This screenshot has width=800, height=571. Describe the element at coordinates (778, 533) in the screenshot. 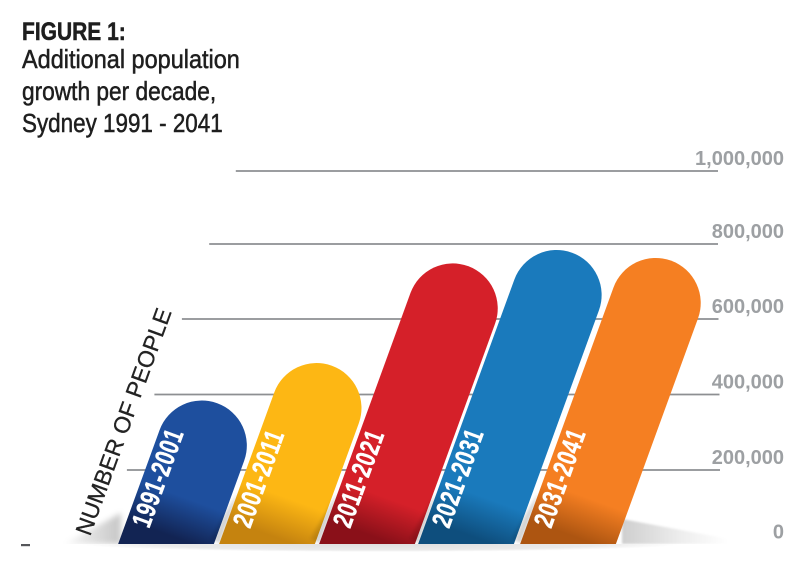

I see `svg-text: 0` at that location.